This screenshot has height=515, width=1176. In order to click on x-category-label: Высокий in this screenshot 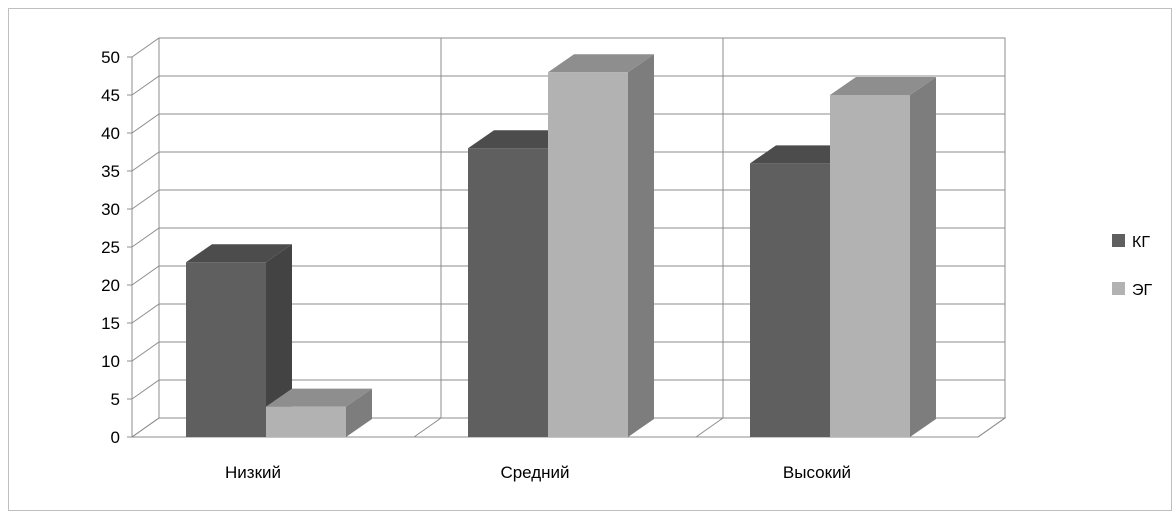, I will do `click(817, 472)`.